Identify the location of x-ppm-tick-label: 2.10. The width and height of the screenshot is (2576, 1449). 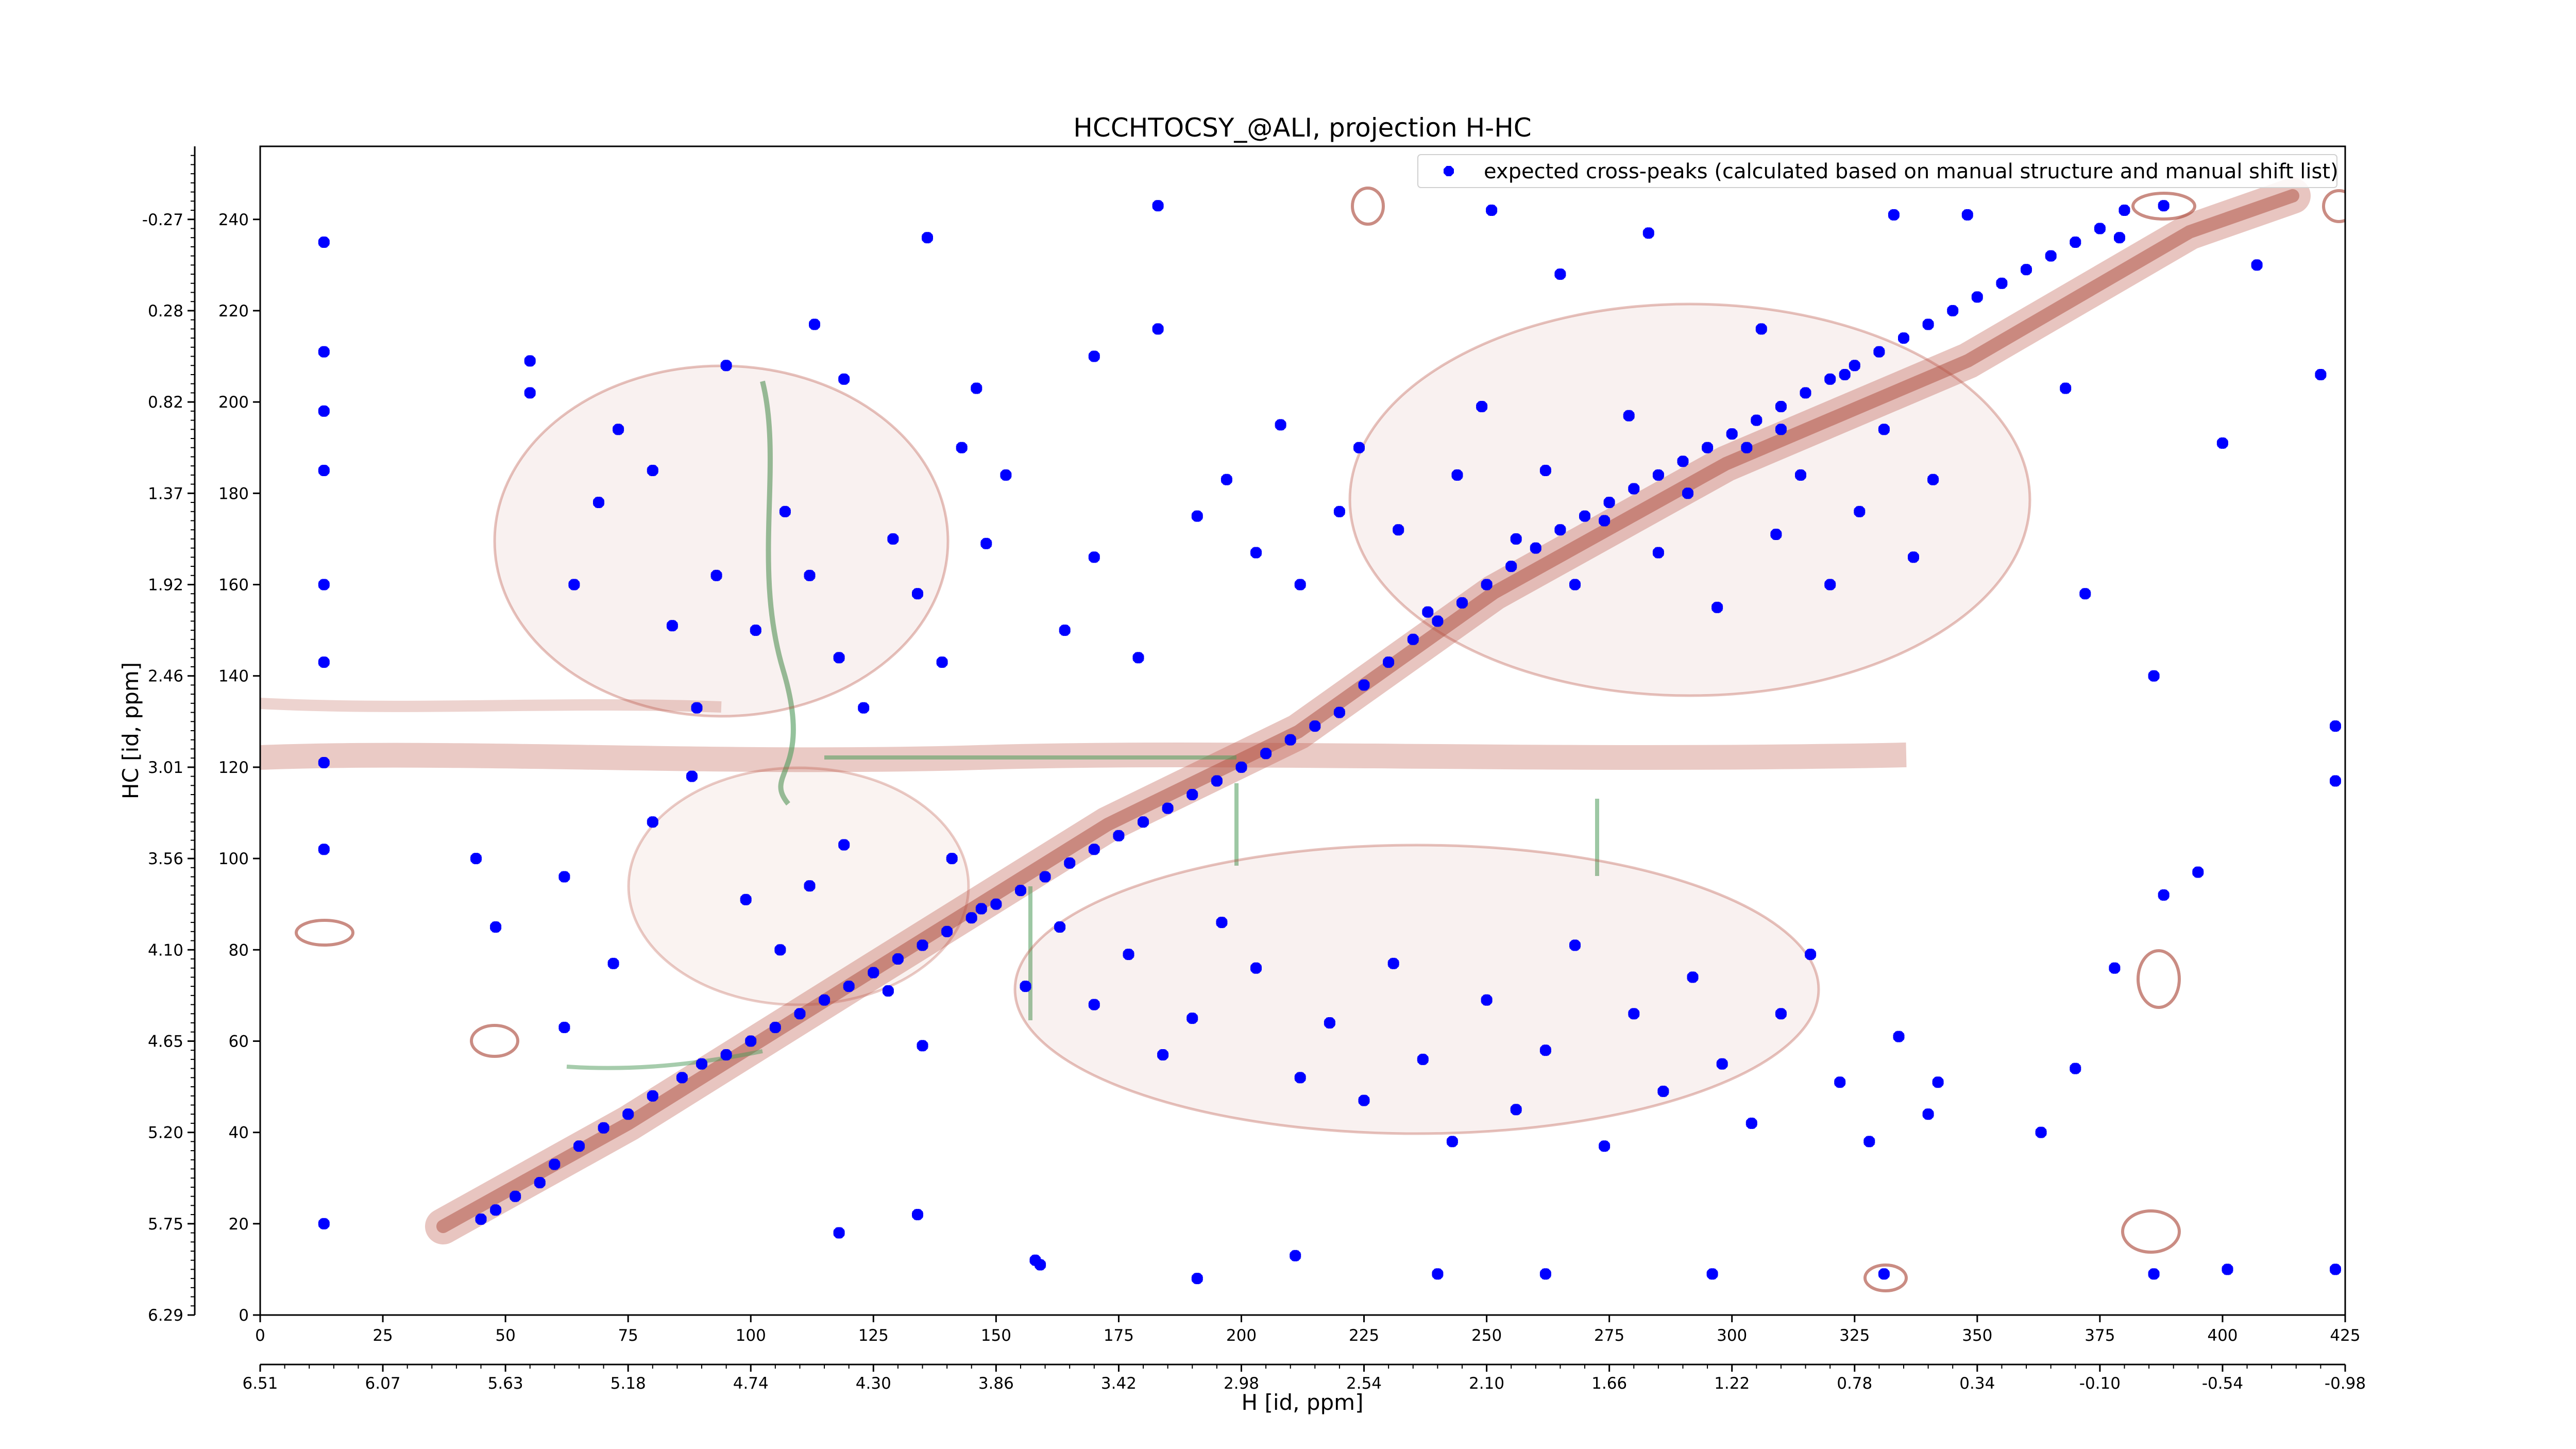
(1486, 1383).